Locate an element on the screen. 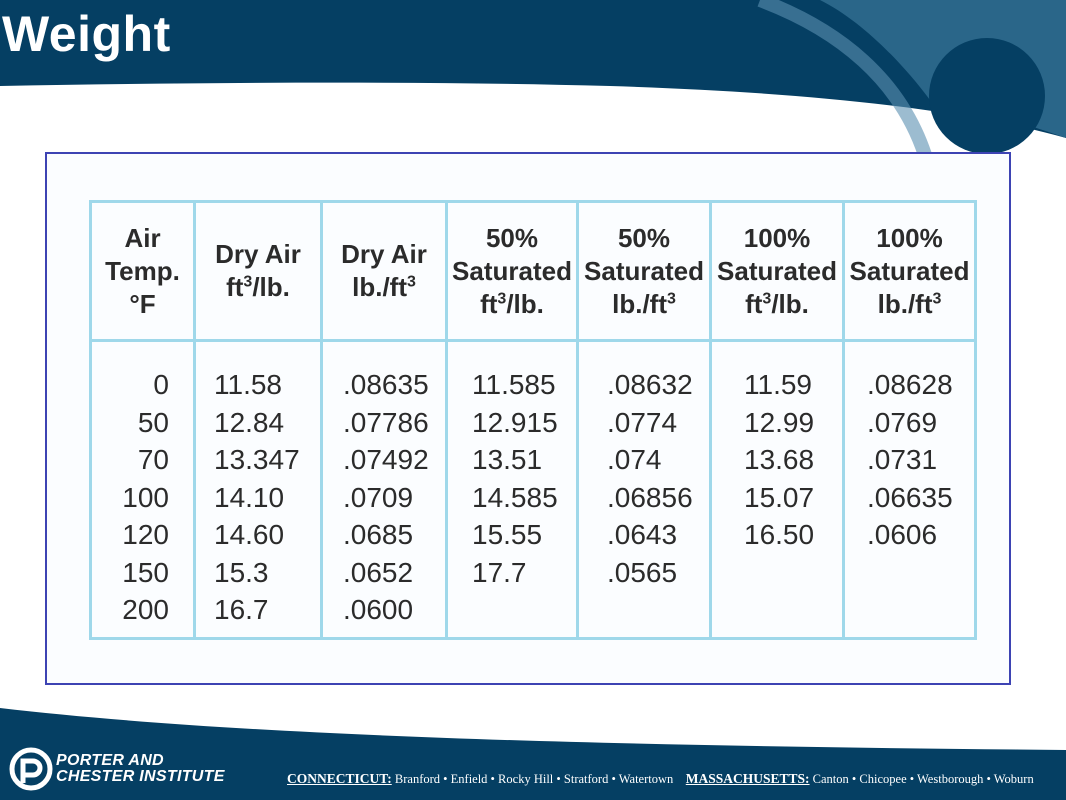  column-values-4: .08632 .0774 .074 .06856 .0643 .0565 is located at coordinates (644, 489).